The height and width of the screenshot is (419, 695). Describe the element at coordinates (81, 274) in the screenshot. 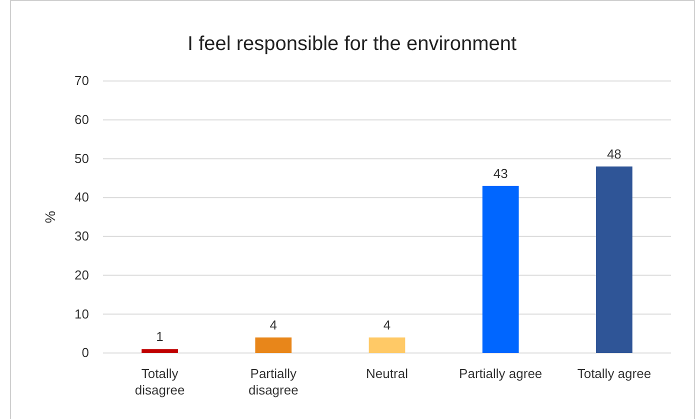

I see `y-tick-label: 20` at that location.